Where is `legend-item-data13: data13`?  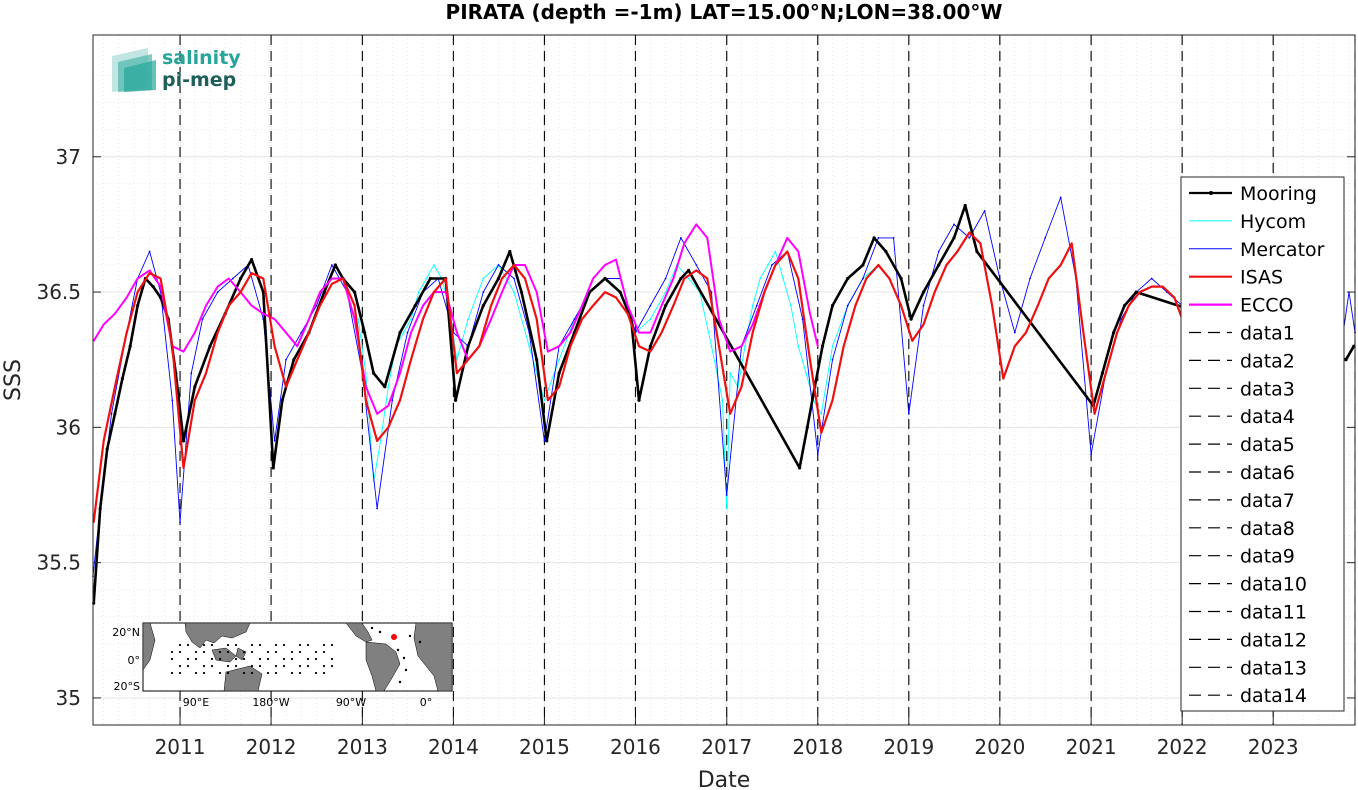
legend-item-data13: data13 is located at coordinates (1248, 668).